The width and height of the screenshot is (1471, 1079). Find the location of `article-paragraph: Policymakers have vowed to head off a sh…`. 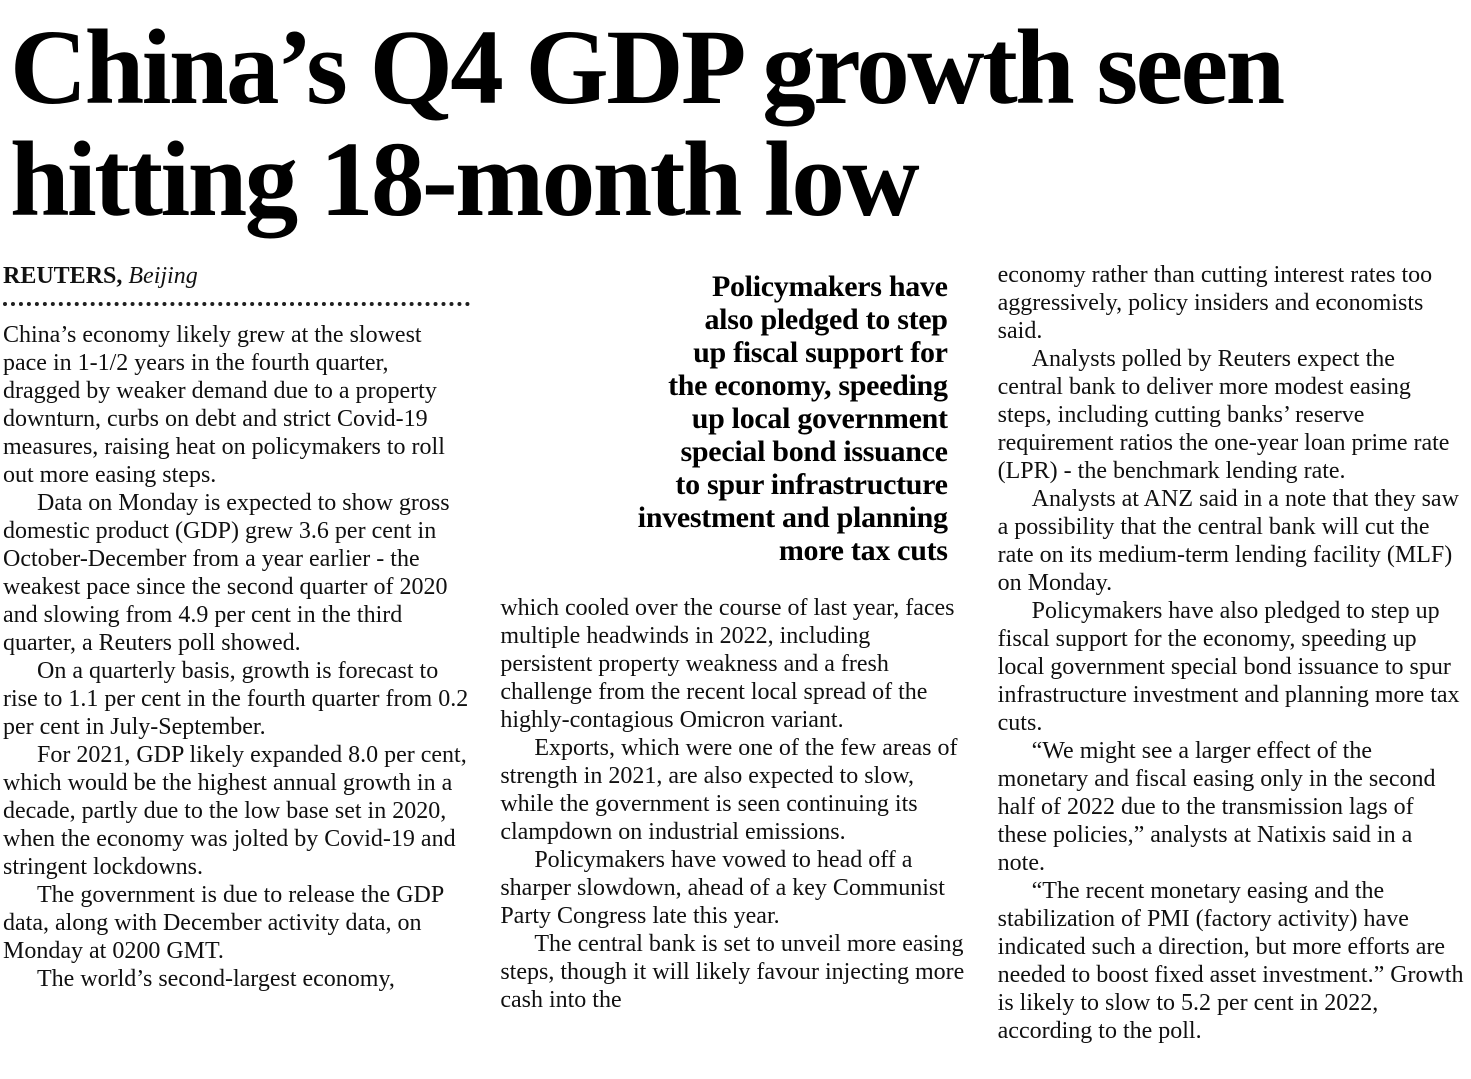

article-paragraph: Policymakers have vowed to head off a sh… is located at coordinates (722, 887).